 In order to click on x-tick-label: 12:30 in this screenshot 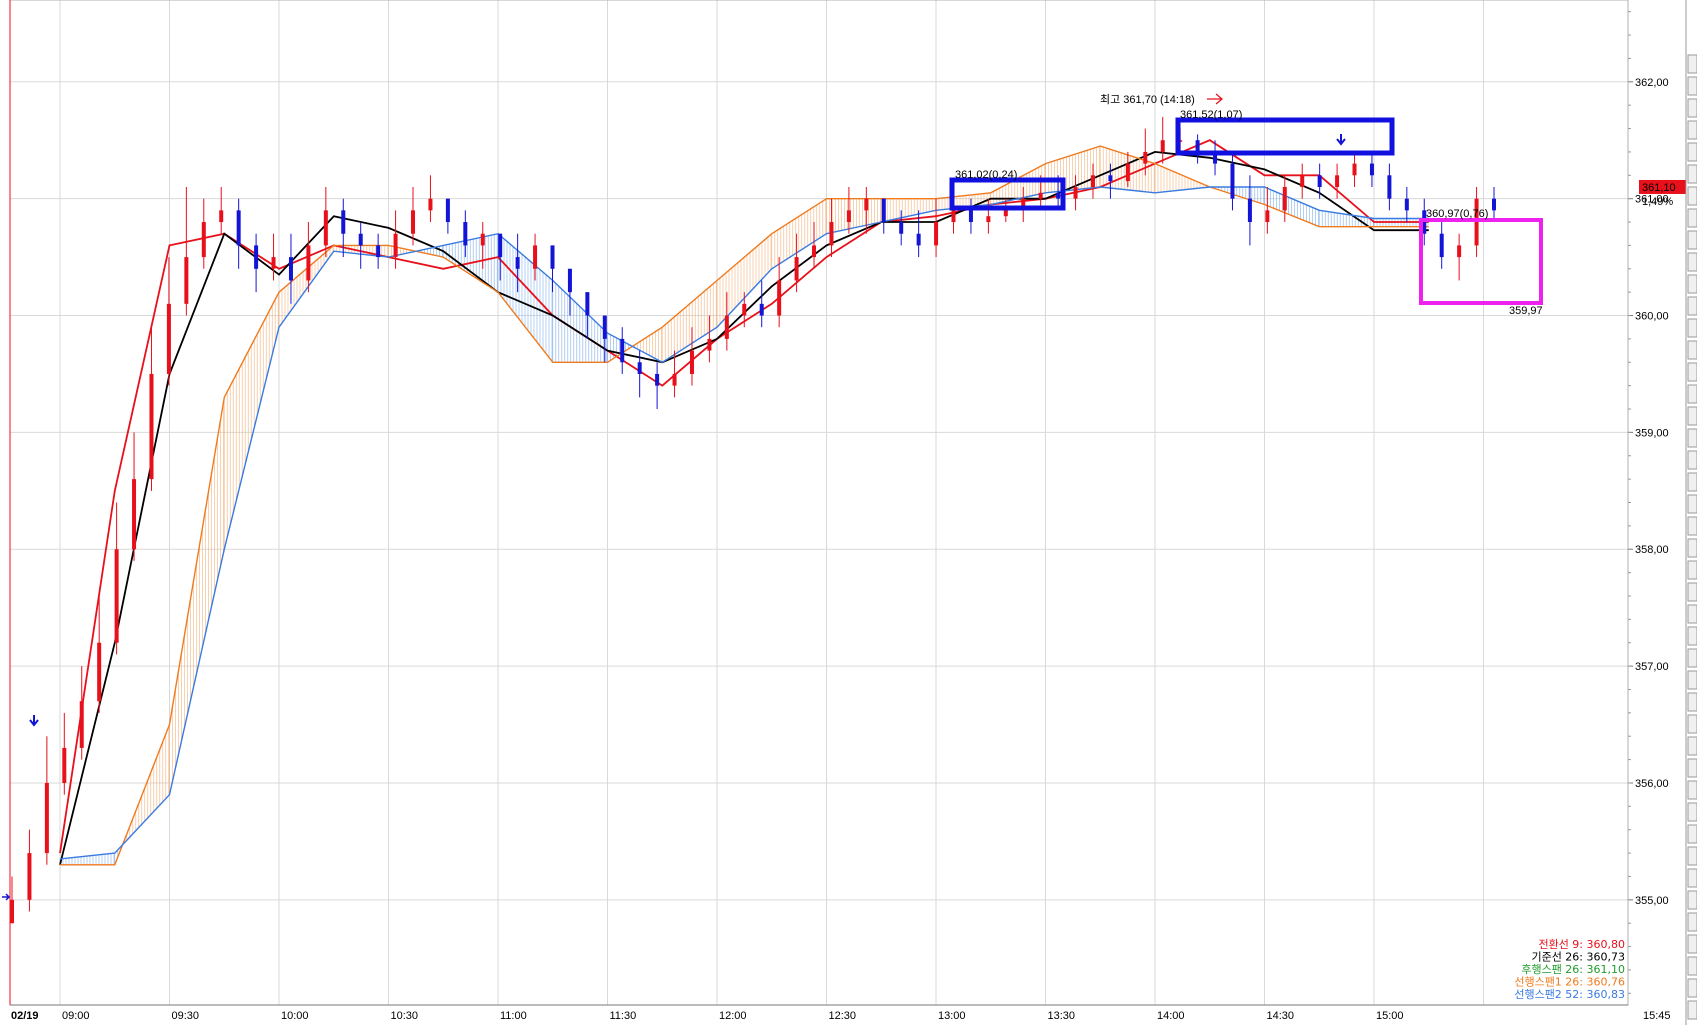, I will do `click(843, 1016)`.